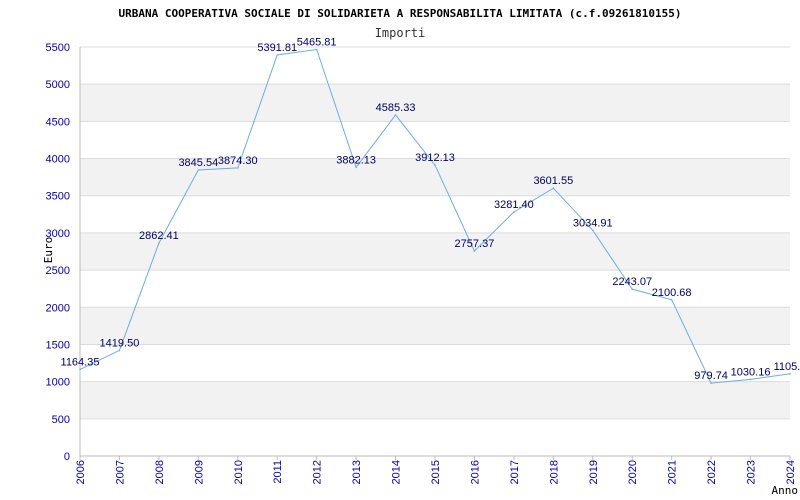 The width and height of the screenshot is (800, 500). Describe the element at coordinates (553, 181) in the screenshot. I see `data-label: 3601.55` at that location.